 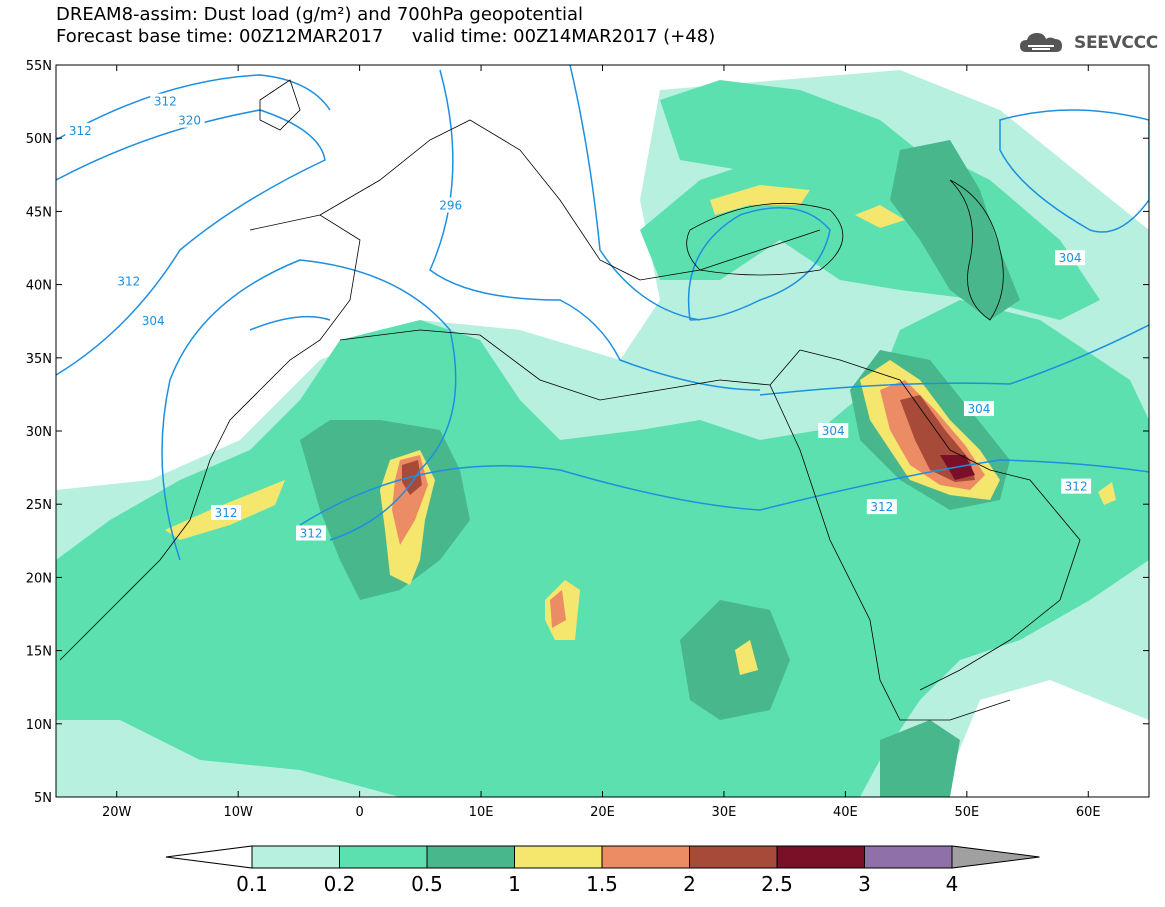 I want to click on lat-tick-label: 5N, so click(x=43, y=798).